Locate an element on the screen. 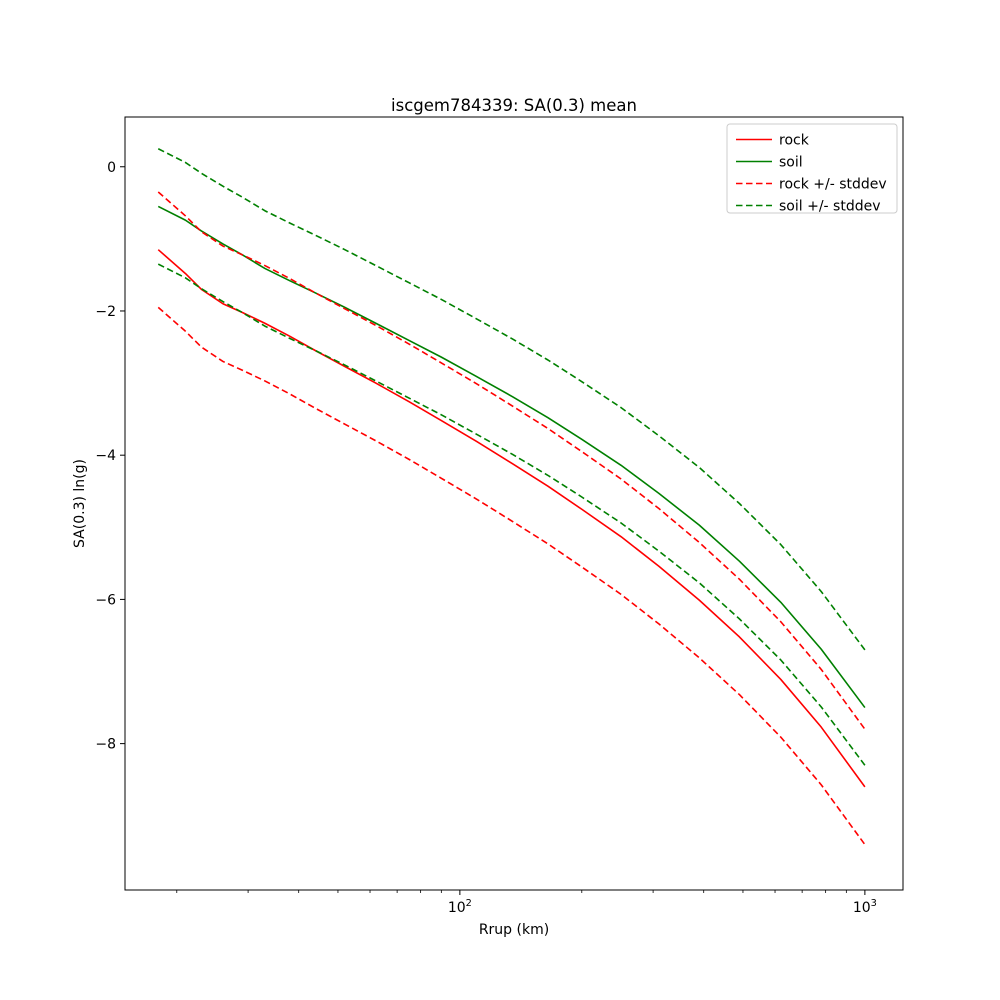 This screenshot has height=1000, width=1000. legend-box is located at coordinates (812, 168).